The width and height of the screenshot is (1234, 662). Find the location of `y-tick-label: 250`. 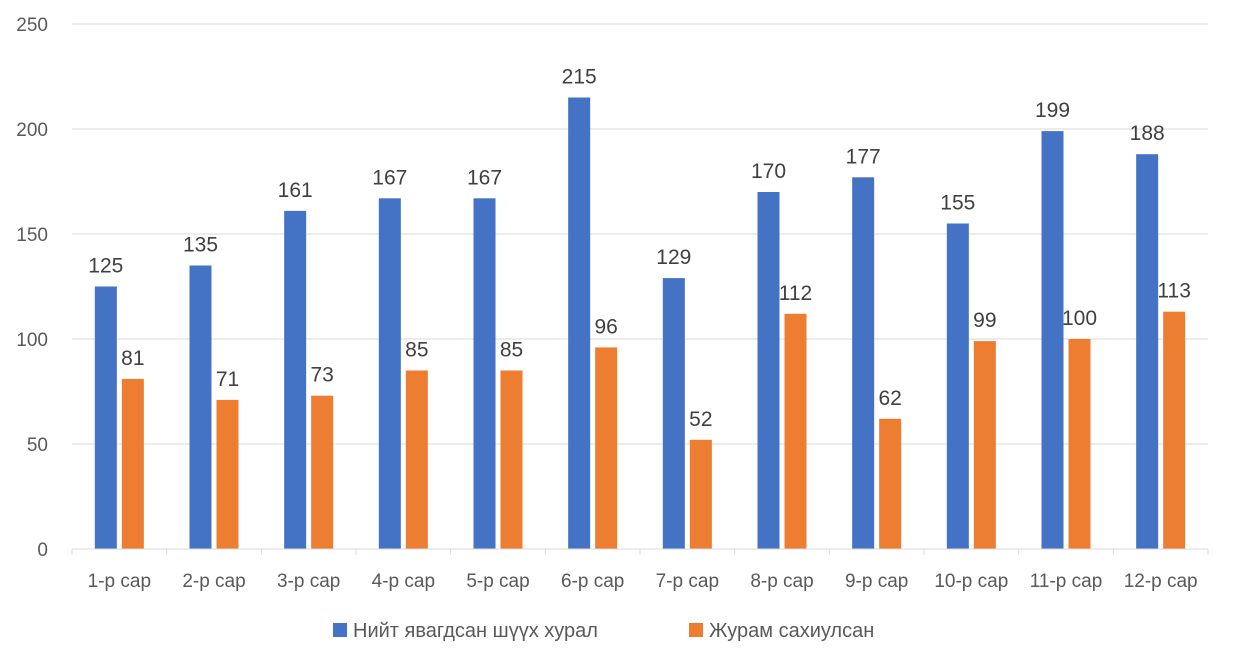

y-tick-label: 250 is located at coordinates (32, 25).